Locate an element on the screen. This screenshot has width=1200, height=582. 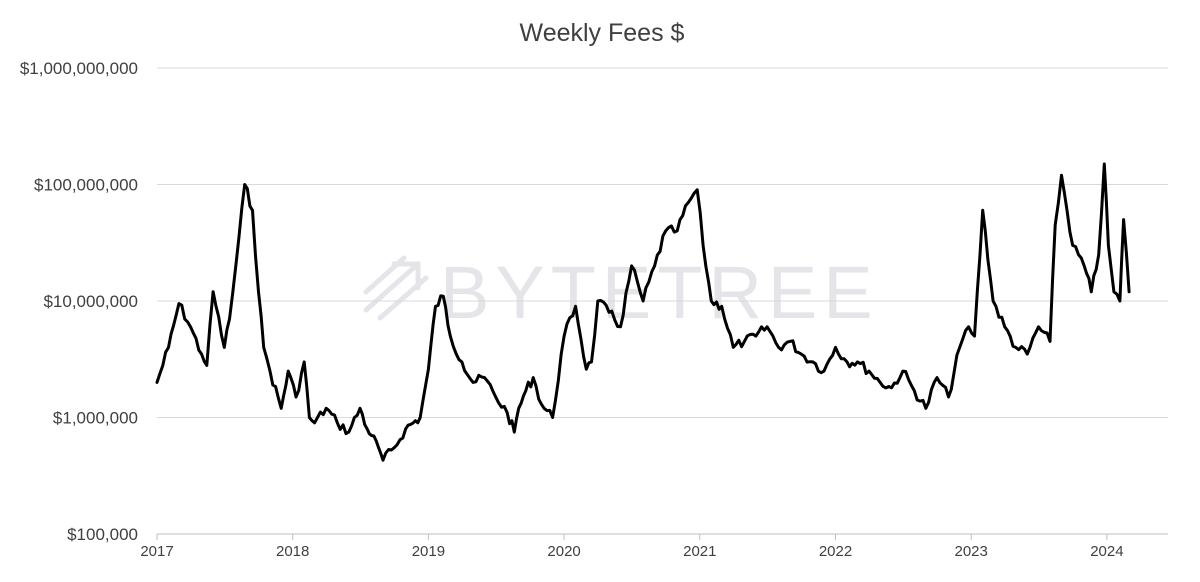
y-tick-label: $100,000 is located at coordinates (102, 534).